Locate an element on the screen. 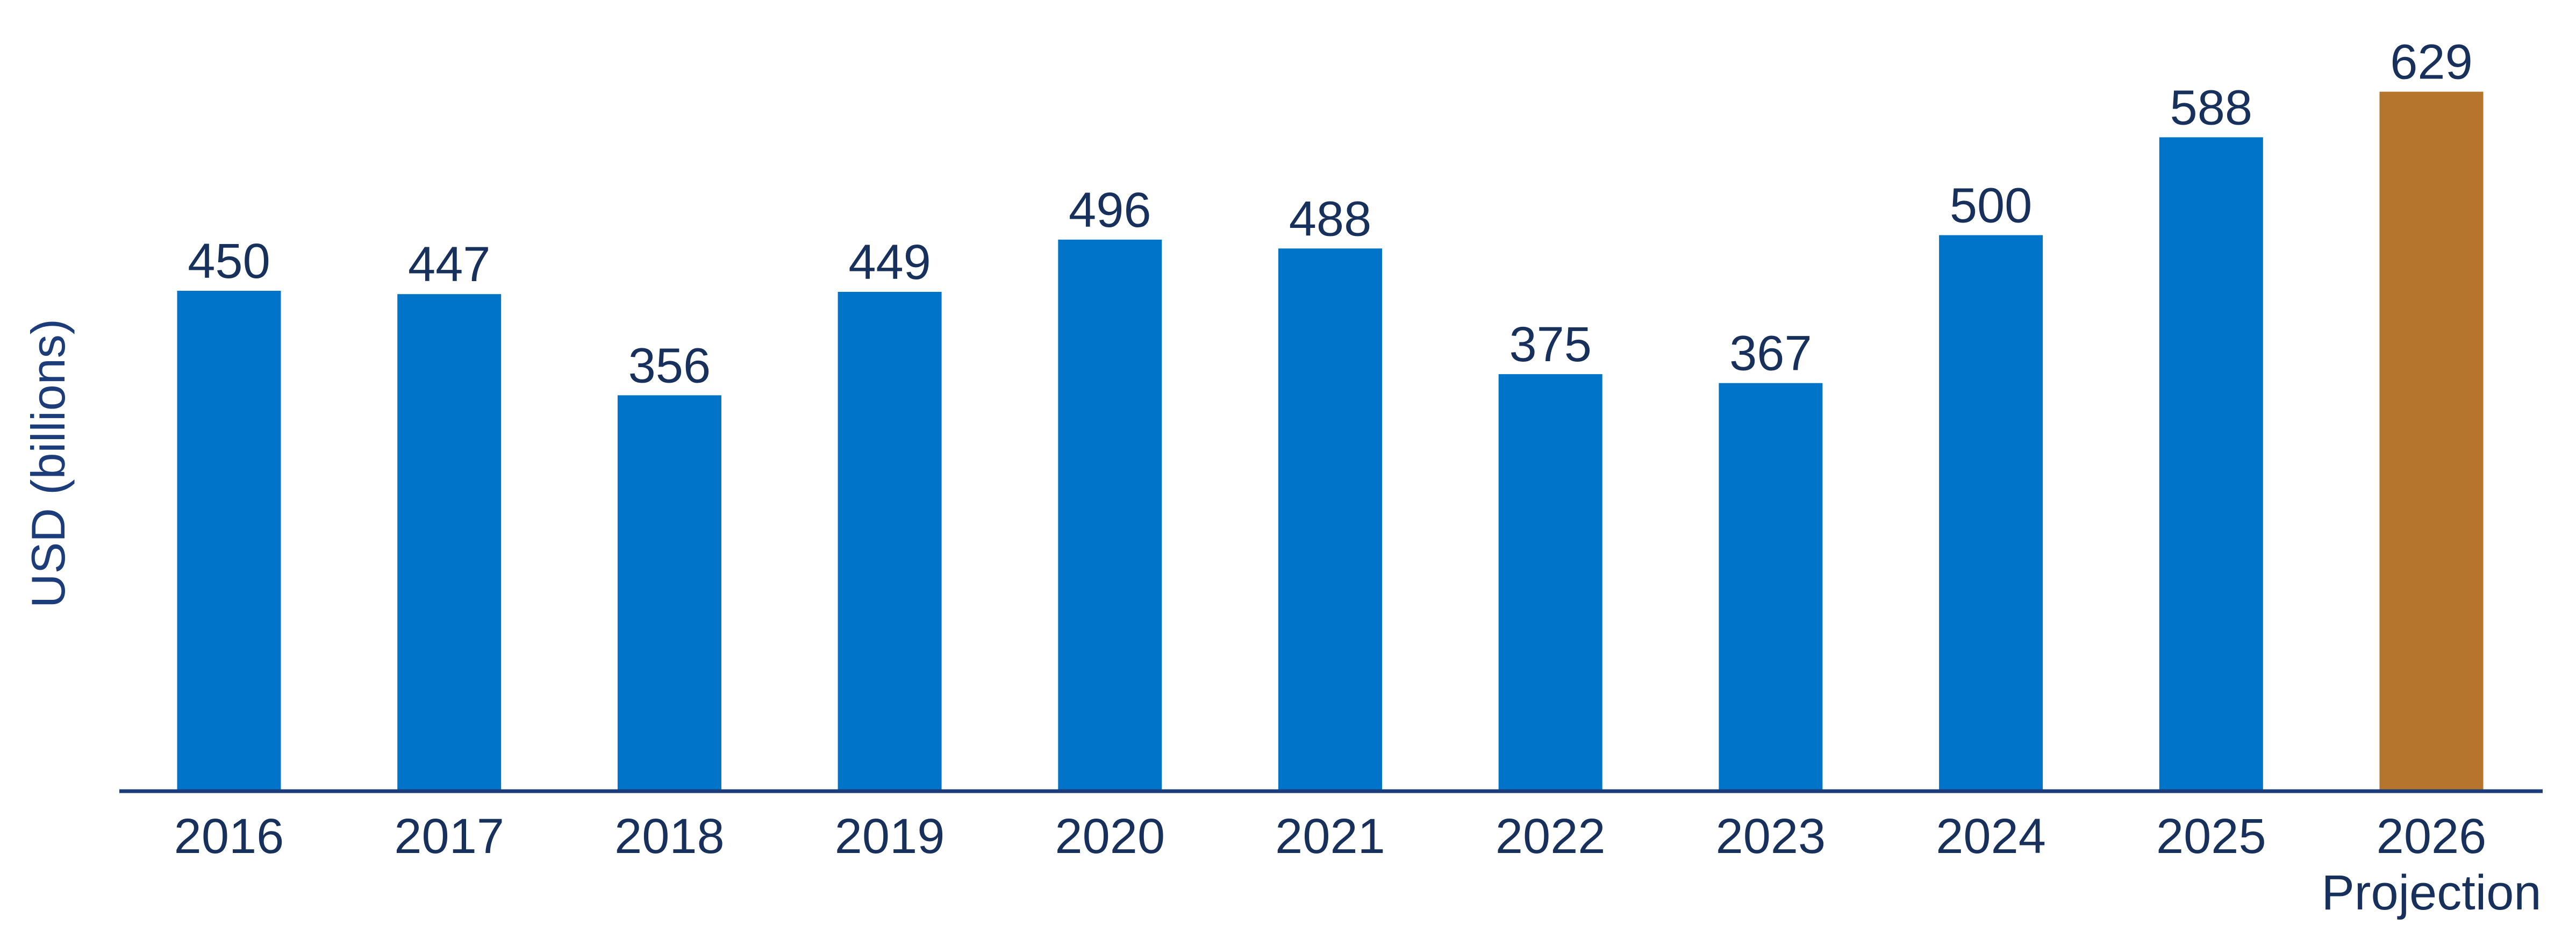 The height and width of the screenshot is (932, 2576). x-tick-label-2022: 2022 is located at coordinates (1550, 836).